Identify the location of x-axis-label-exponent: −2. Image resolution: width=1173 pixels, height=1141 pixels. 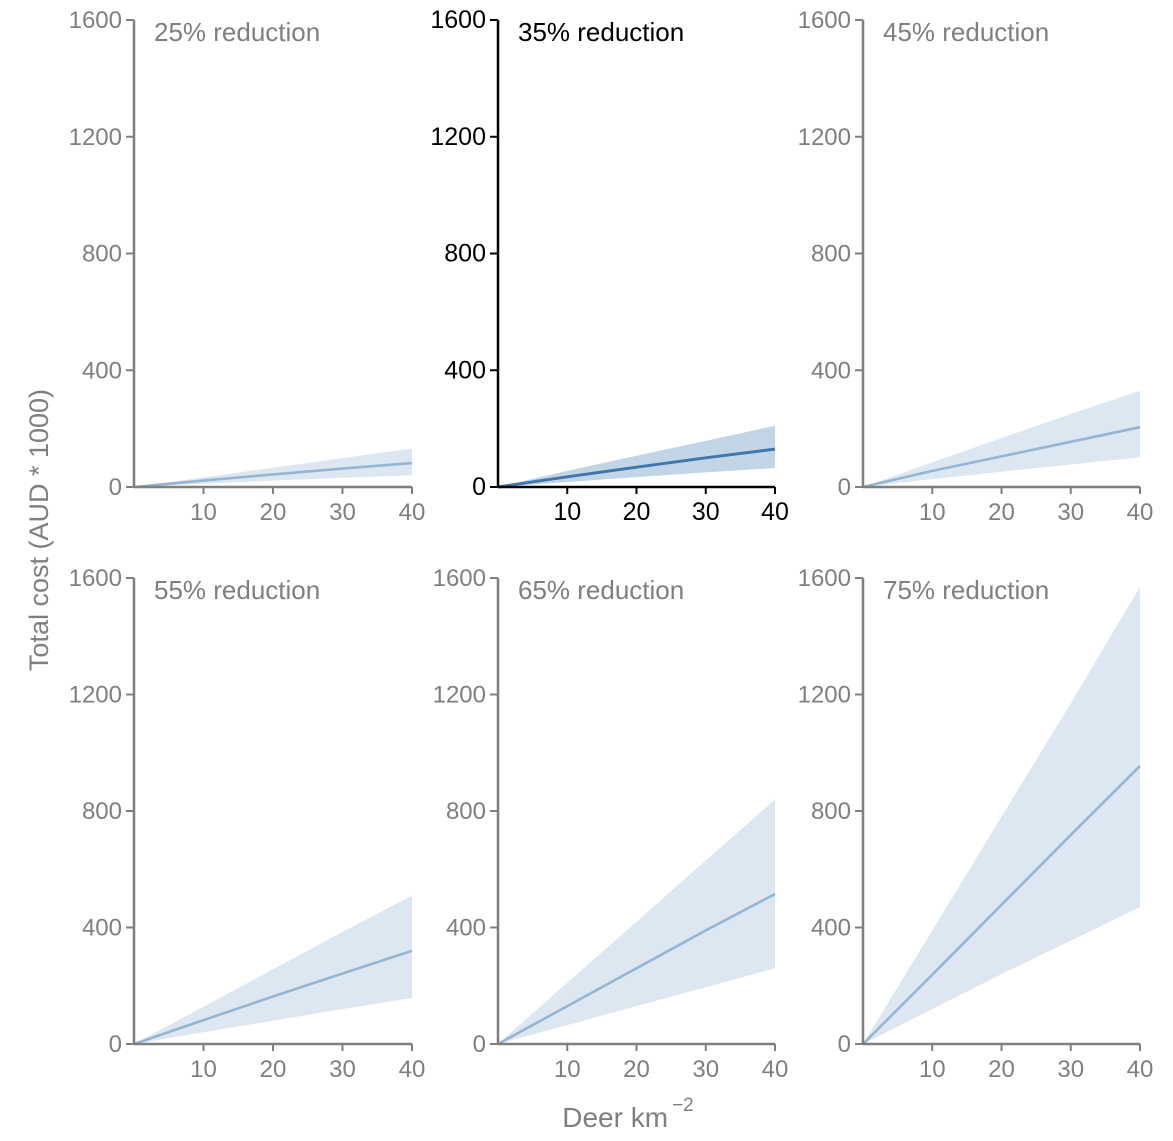
(683, 1105).